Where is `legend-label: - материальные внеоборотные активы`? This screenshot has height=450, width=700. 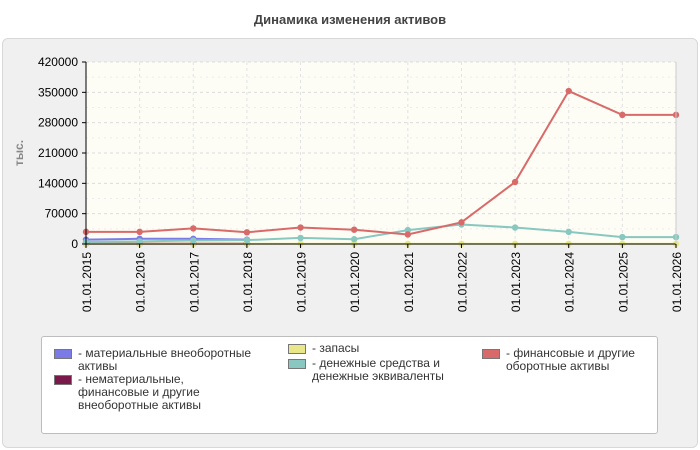 legend-label: - материальные внеоборотные активы is located at coordinates (164, 359).